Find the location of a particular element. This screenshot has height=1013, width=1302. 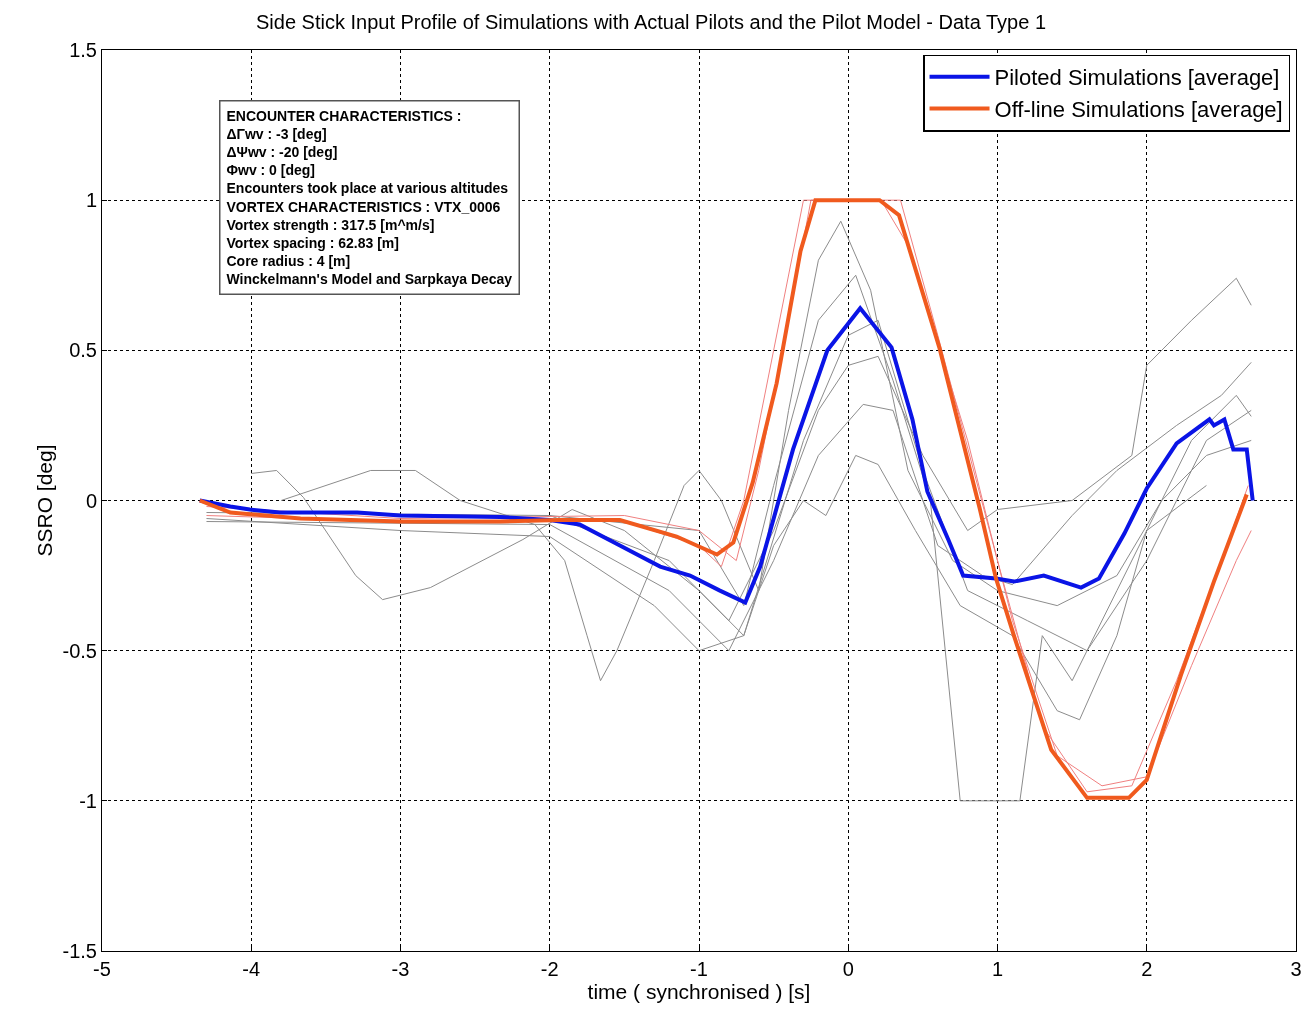

annotation: ΔΓwv : -3 [deg] is located at coordinates (276, 133).